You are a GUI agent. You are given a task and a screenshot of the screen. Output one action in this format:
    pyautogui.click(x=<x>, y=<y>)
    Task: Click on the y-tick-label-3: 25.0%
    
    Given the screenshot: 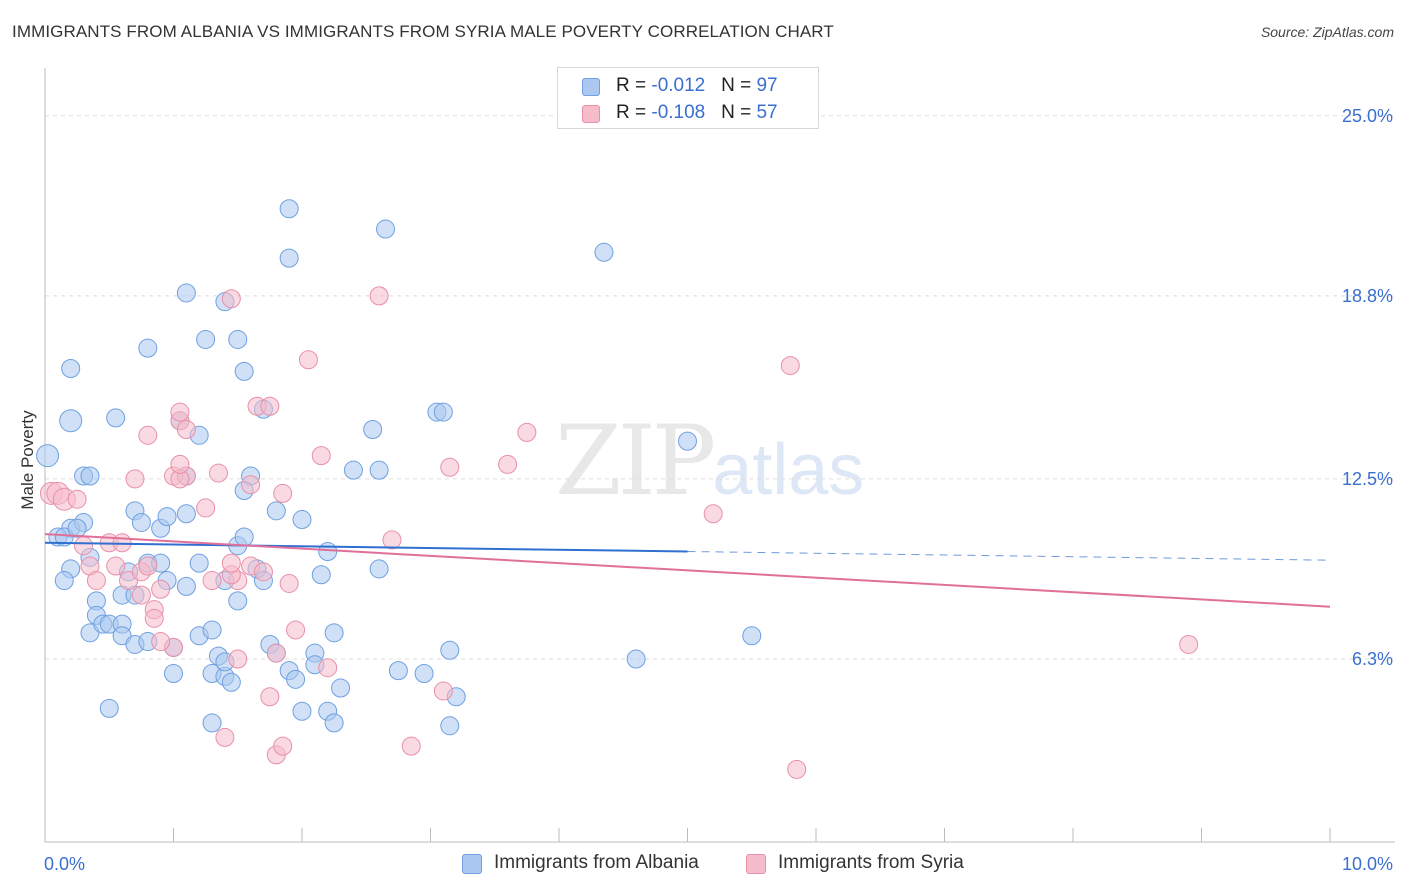 What is the action you would take?
    pyautogui.click(x=1367, y=116)
    